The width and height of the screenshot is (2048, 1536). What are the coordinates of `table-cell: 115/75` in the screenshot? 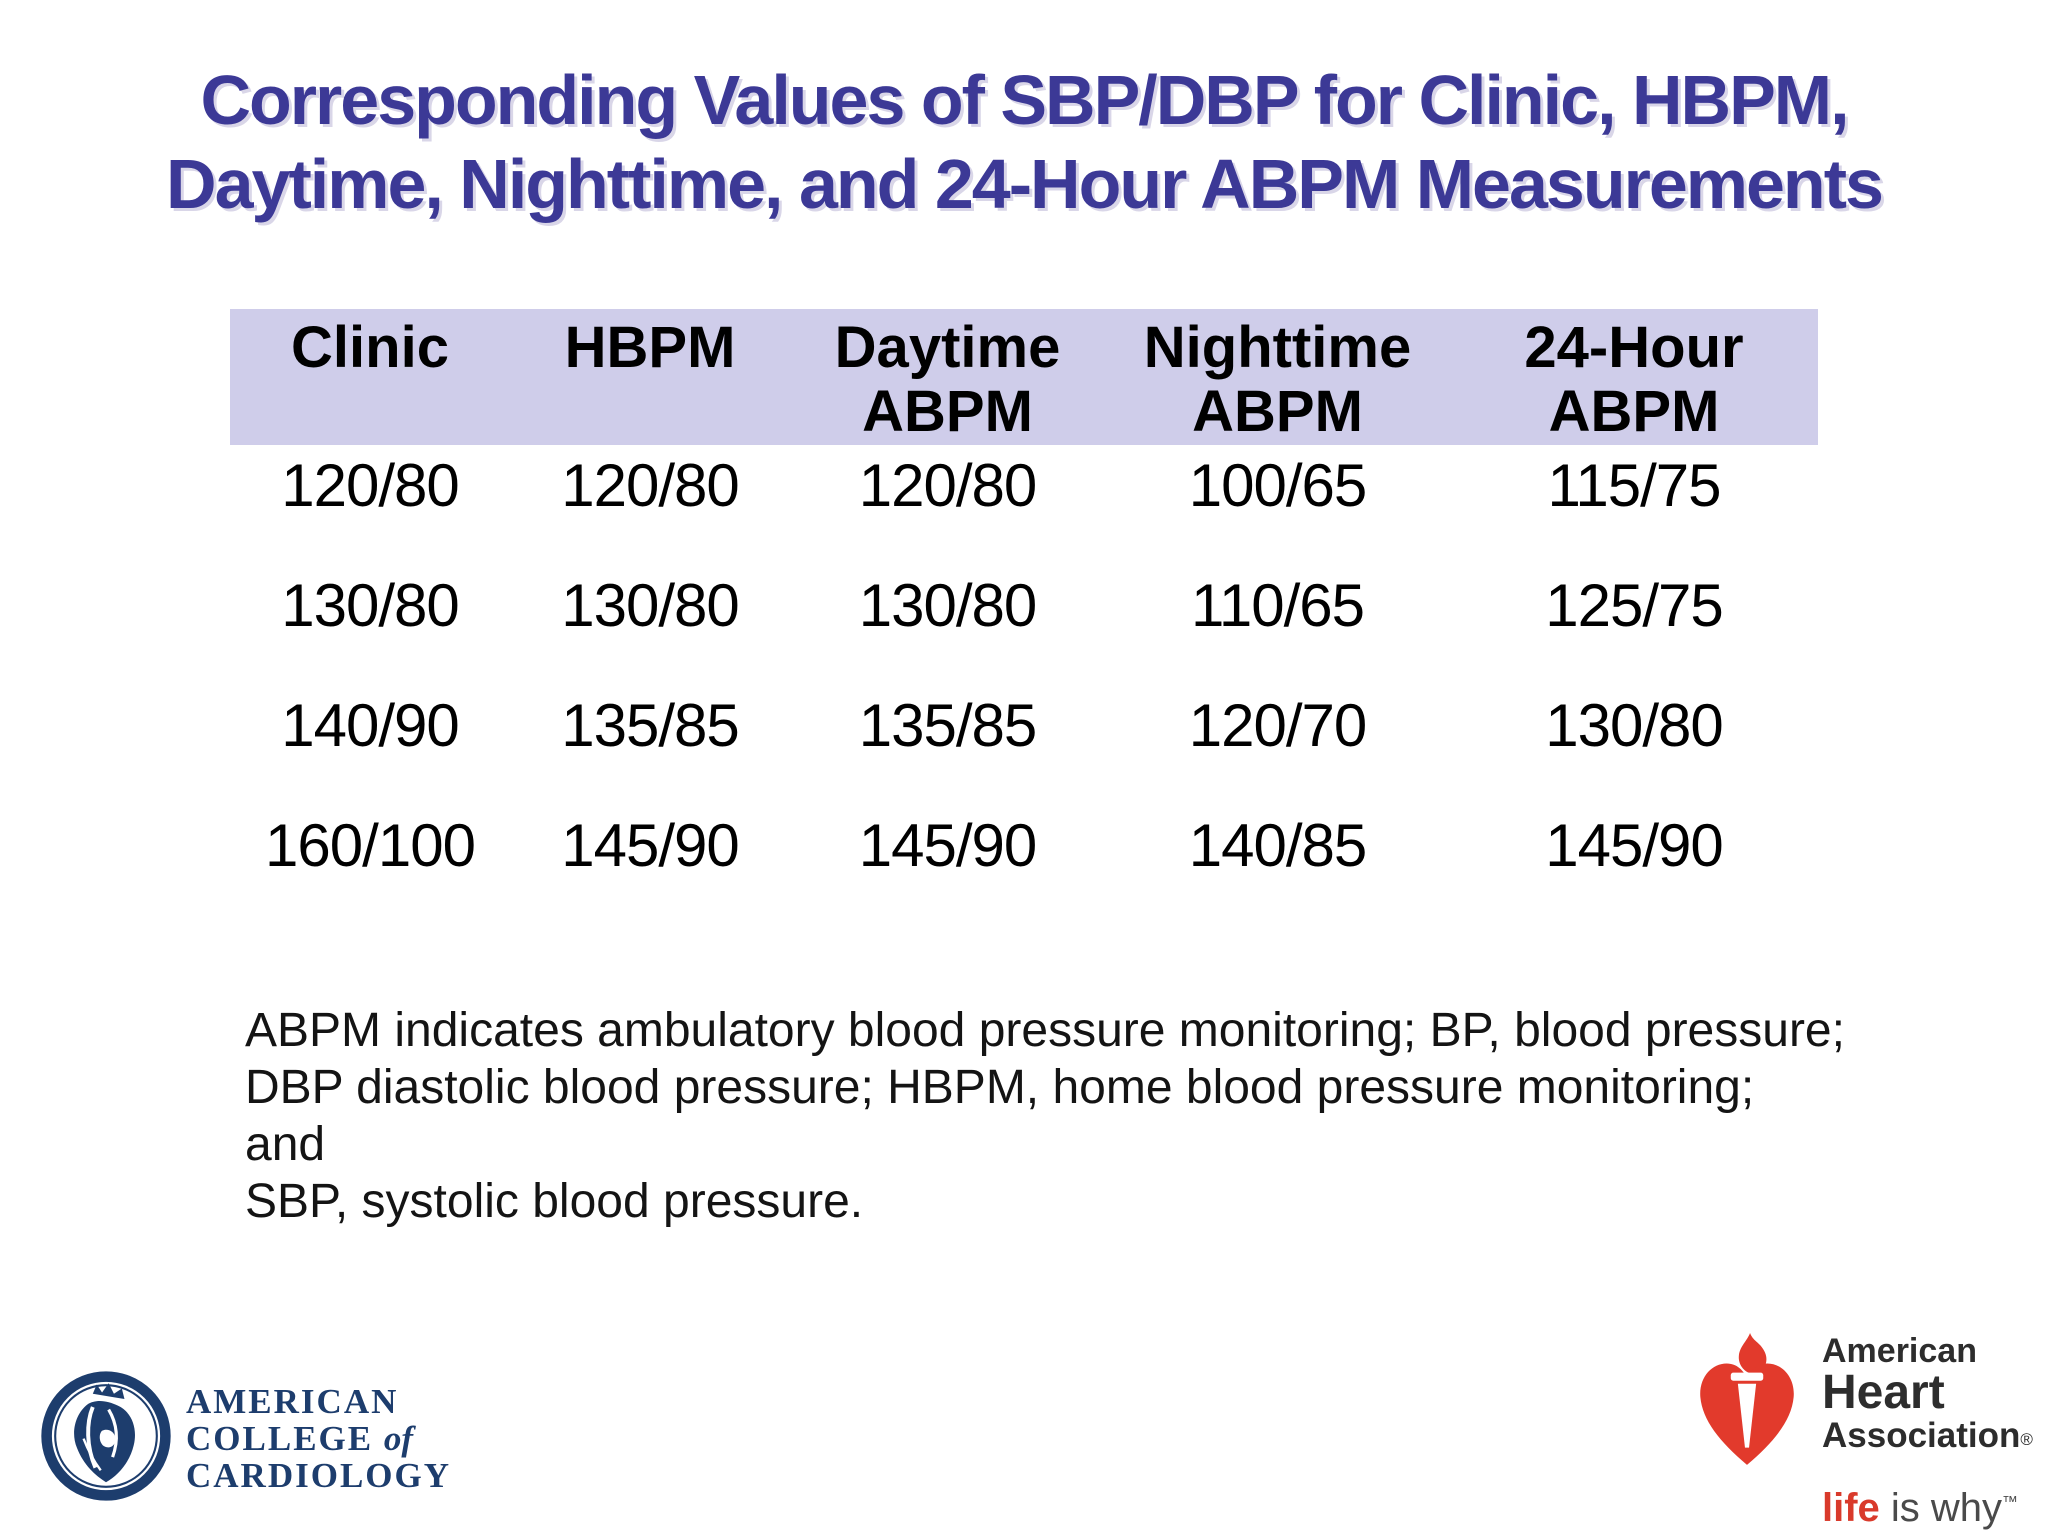 It's located at (1634, 485).